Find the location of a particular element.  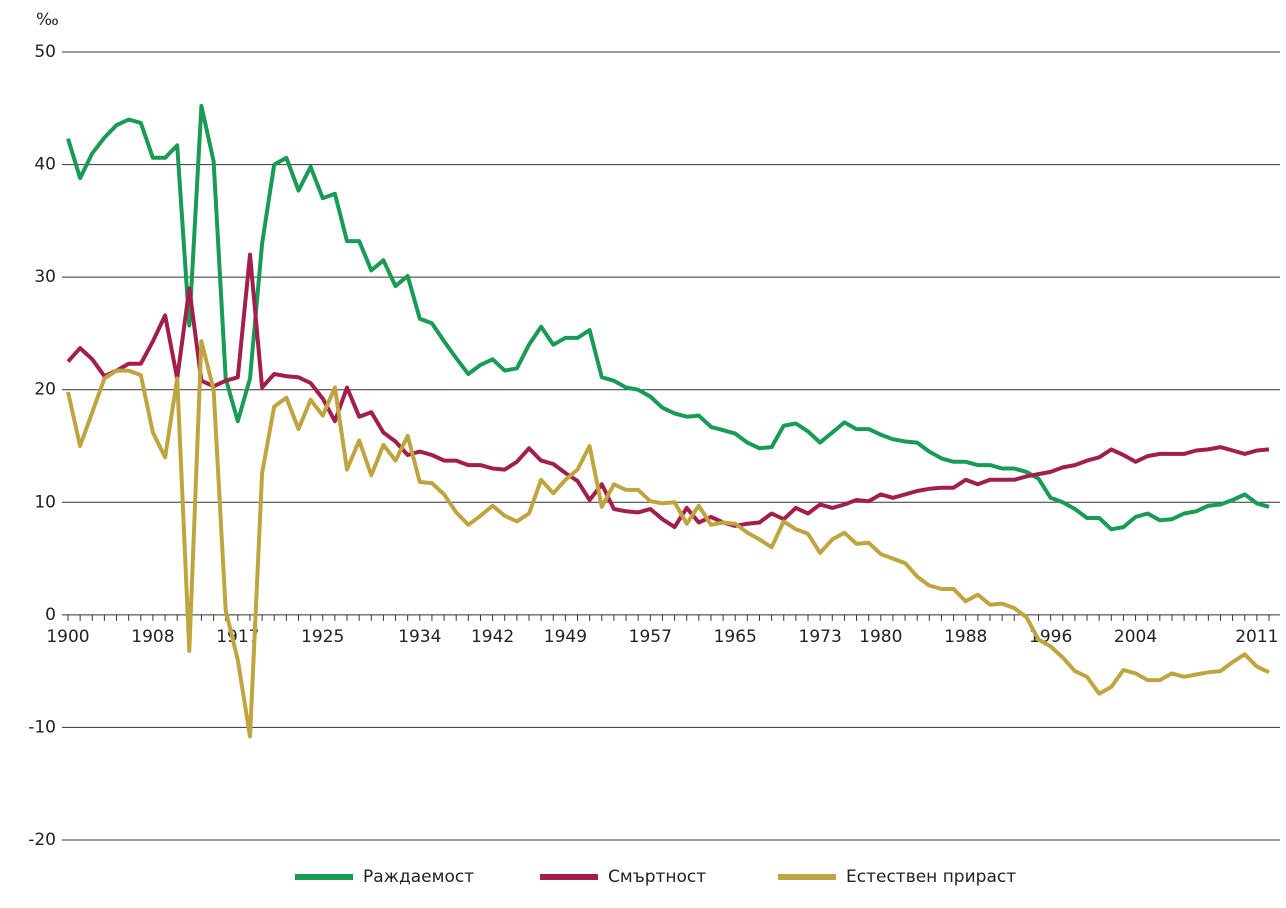

x-tick-label: 1957 is located at coordinates (650, 637).